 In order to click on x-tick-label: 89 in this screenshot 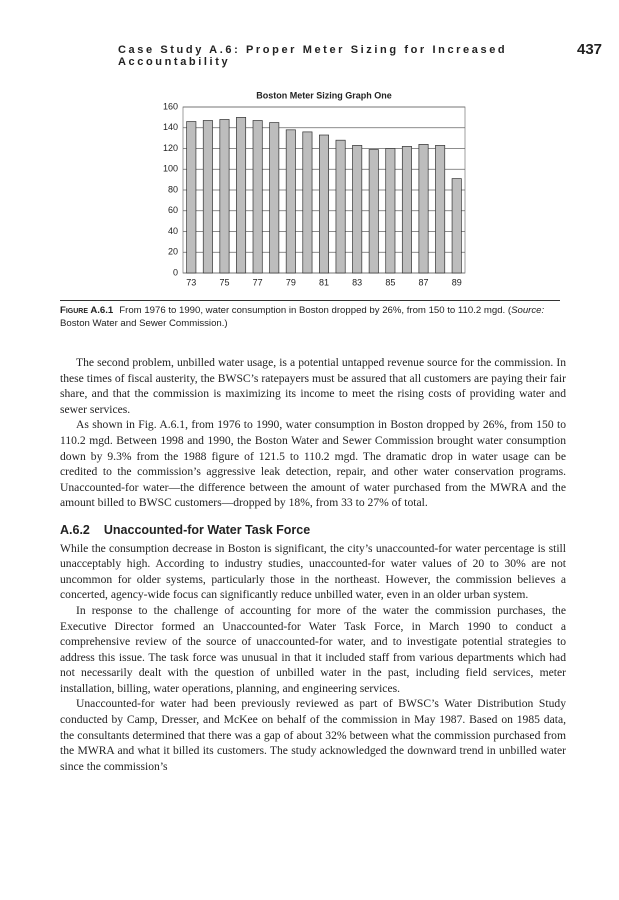, I will do `click(457, 282)`.